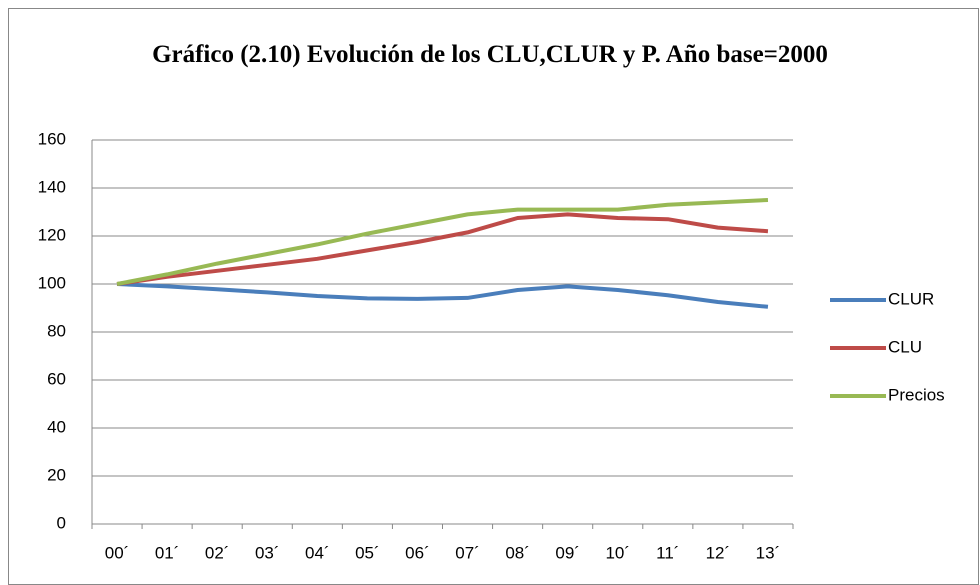 The height and width of the screenshot is (585, 980). Describe the element at coordinates (911, 298) in the screenshot. I see `legend-label: CLUR` at that location.